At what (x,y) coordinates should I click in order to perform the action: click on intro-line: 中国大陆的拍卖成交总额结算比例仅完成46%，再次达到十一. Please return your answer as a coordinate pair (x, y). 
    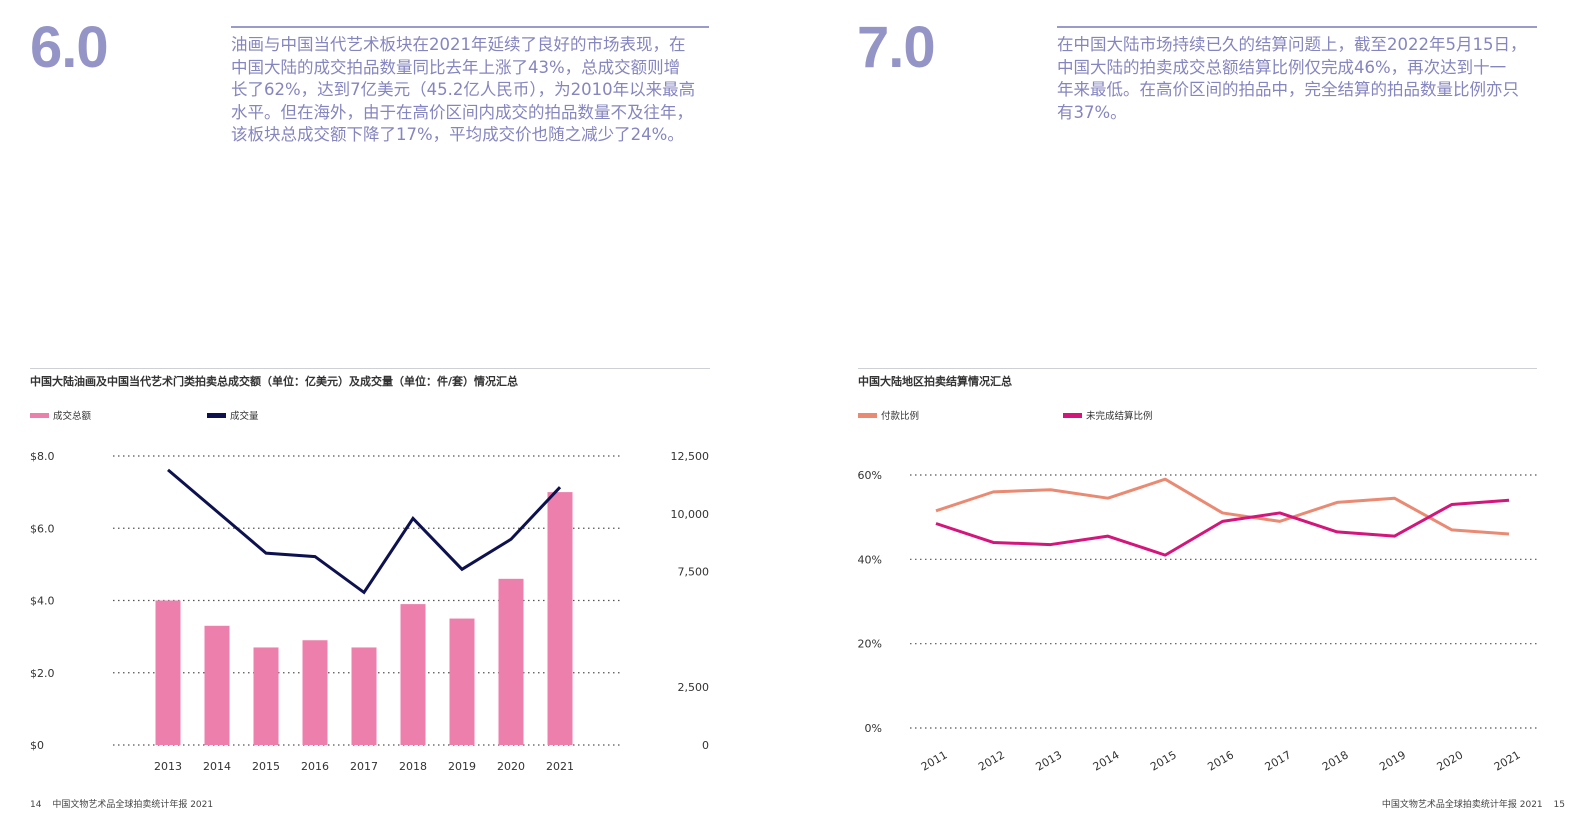
    Looking at the image, I should click on (1282, 67).